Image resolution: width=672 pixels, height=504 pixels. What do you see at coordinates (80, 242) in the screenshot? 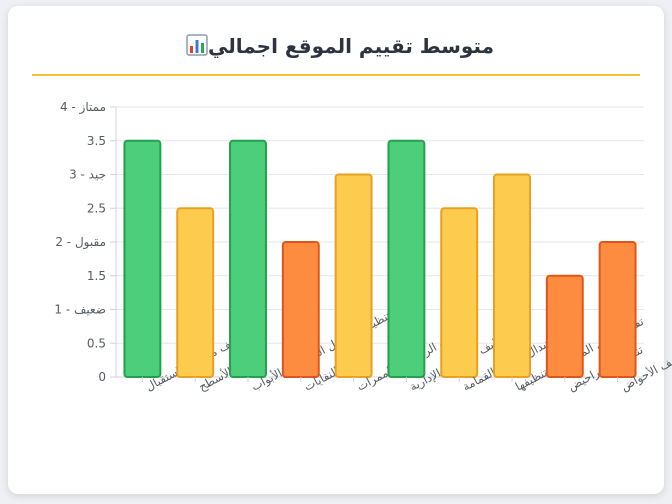
I see `y-tick-label: 2 - مقبول` at bounding box center [80, 242].